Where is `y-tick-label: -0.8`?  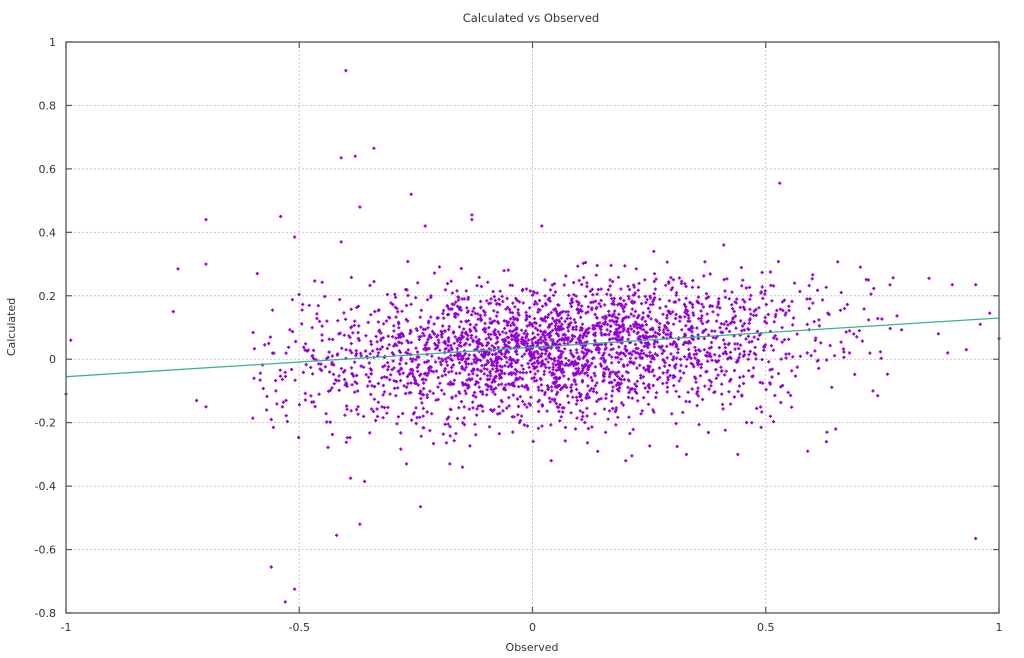
y-tick-label: -0.8 is located at coordinates (45, 613).